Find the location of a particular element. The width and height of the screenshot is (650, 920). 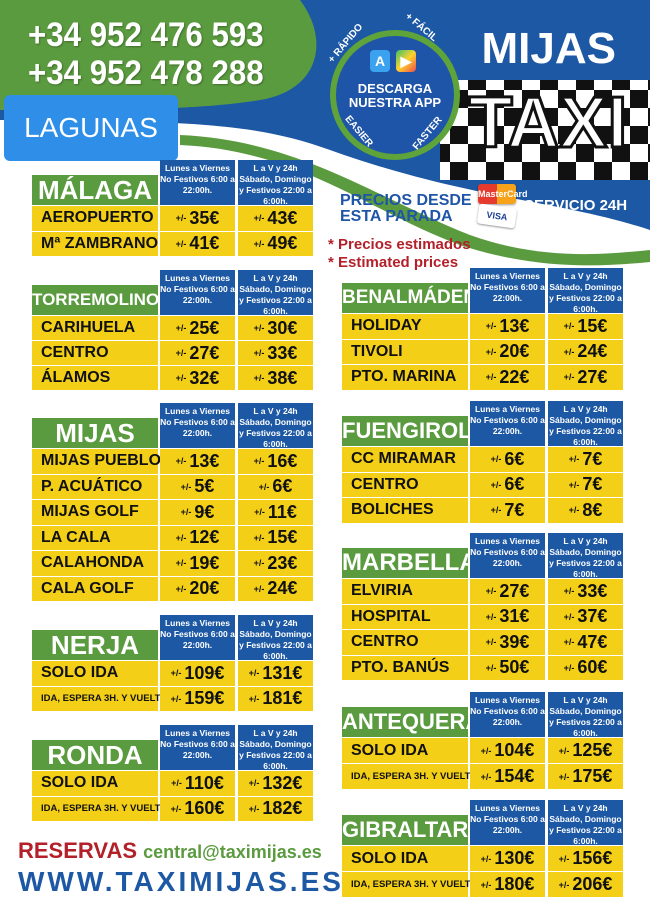

price-cell: +/- 182€ is located at coordinates (275, 808).